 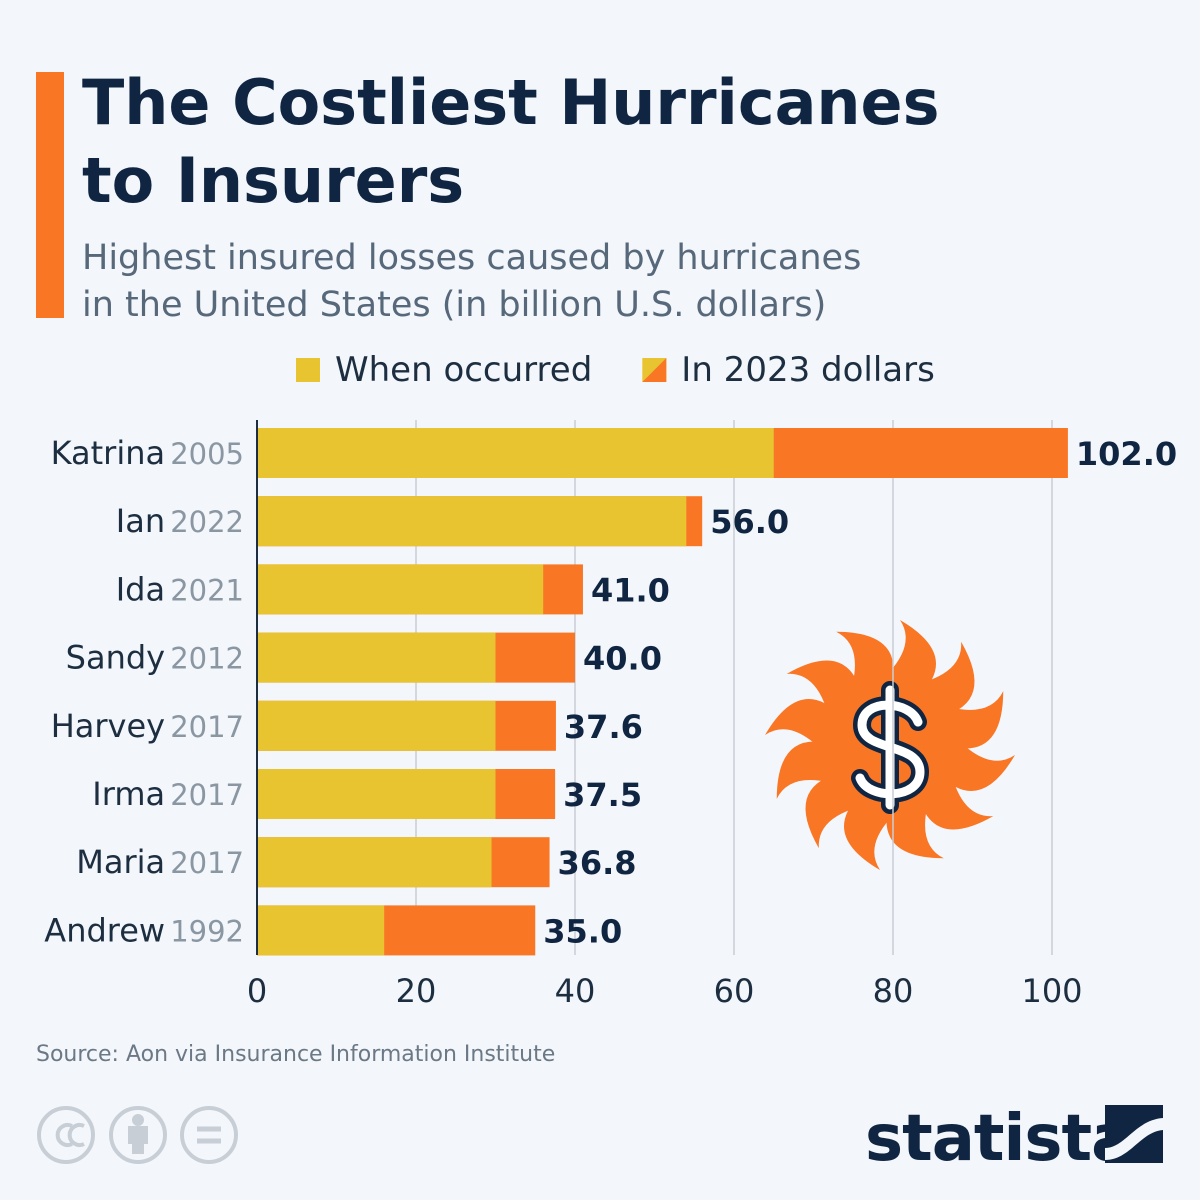 I want to click on category-year: 2012, so click(x=207, y=659).